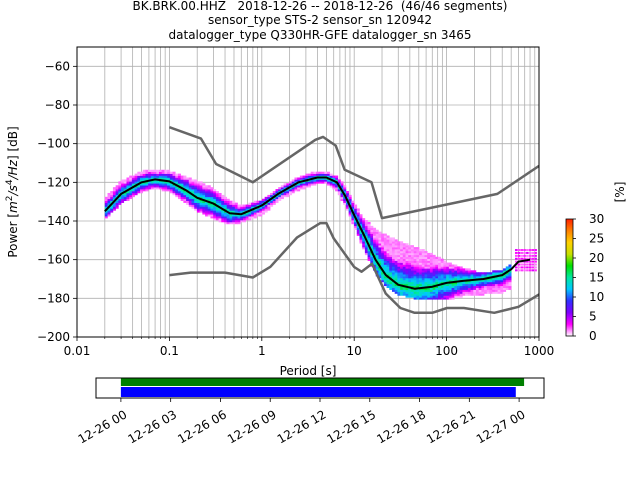 This screenshot has width=640, height=480. Describe the element at coordinates (596, 278) in the screenshot. I see `colorbar-tick-label: 15` at that location.